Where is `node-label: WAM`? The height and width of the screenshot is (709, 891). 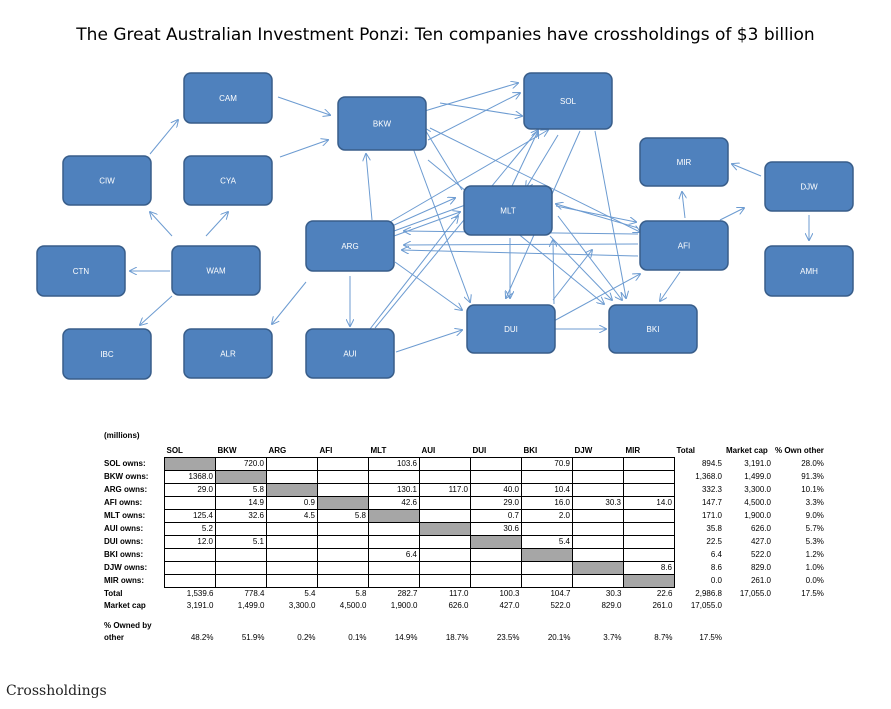
node-label: WAM is located at coordinates (216, 271).